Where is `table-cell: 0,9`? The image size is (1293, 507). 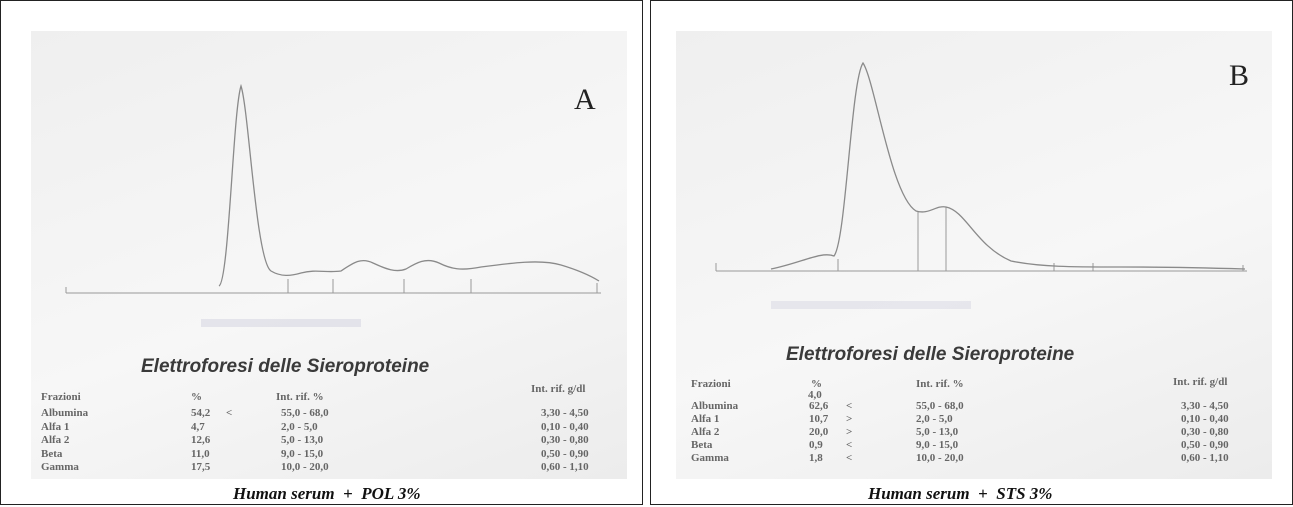
table-cell: 0,9 is located at coordinates (816, 445).